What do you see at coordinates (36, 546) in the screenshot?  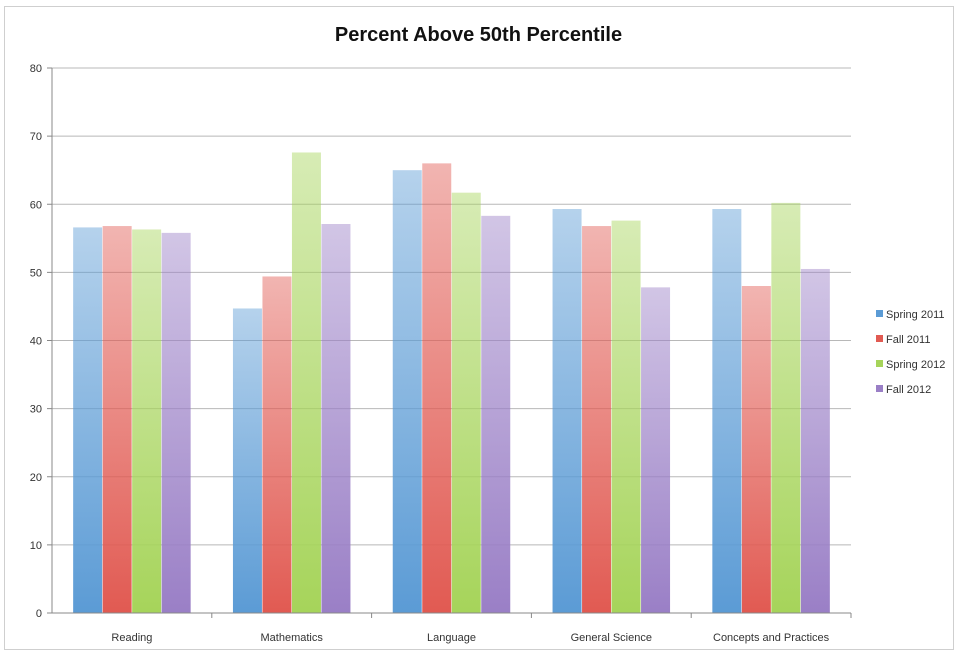 I see `y-tick-label: 10` at bounding box center [36, 546].